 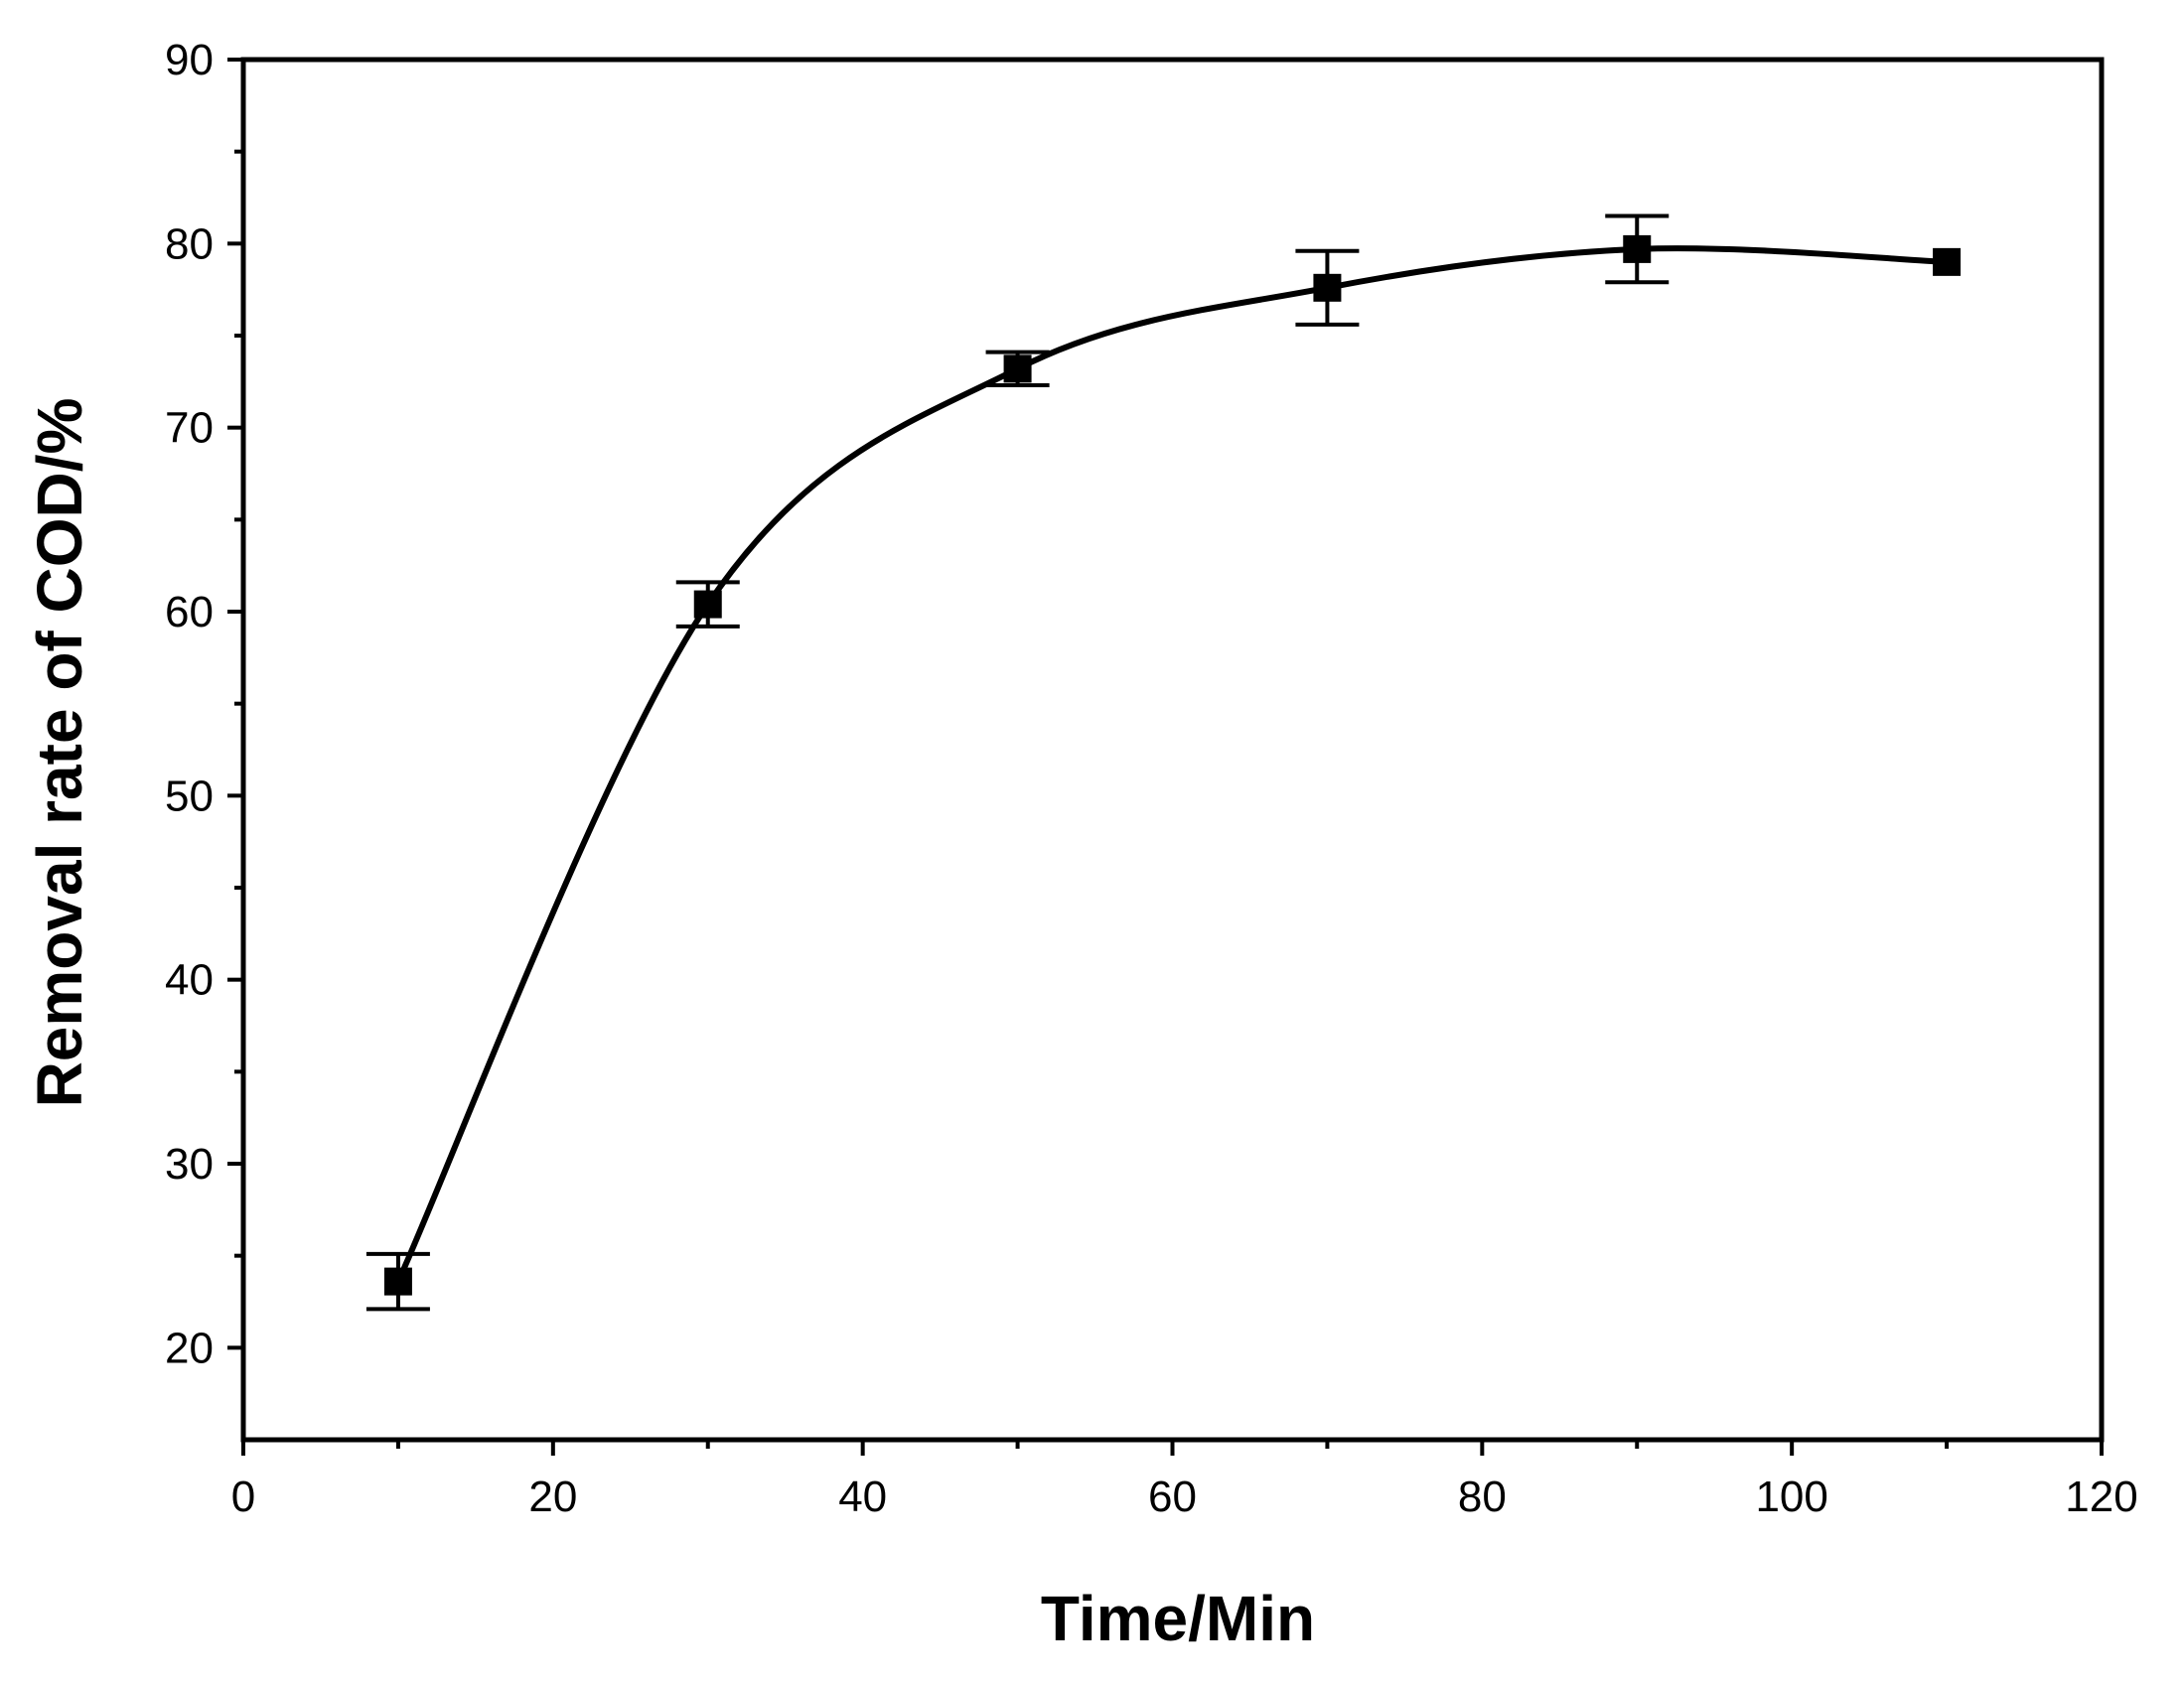 I want to click on x-tick-label: 40, so click(x=862, y=1497).